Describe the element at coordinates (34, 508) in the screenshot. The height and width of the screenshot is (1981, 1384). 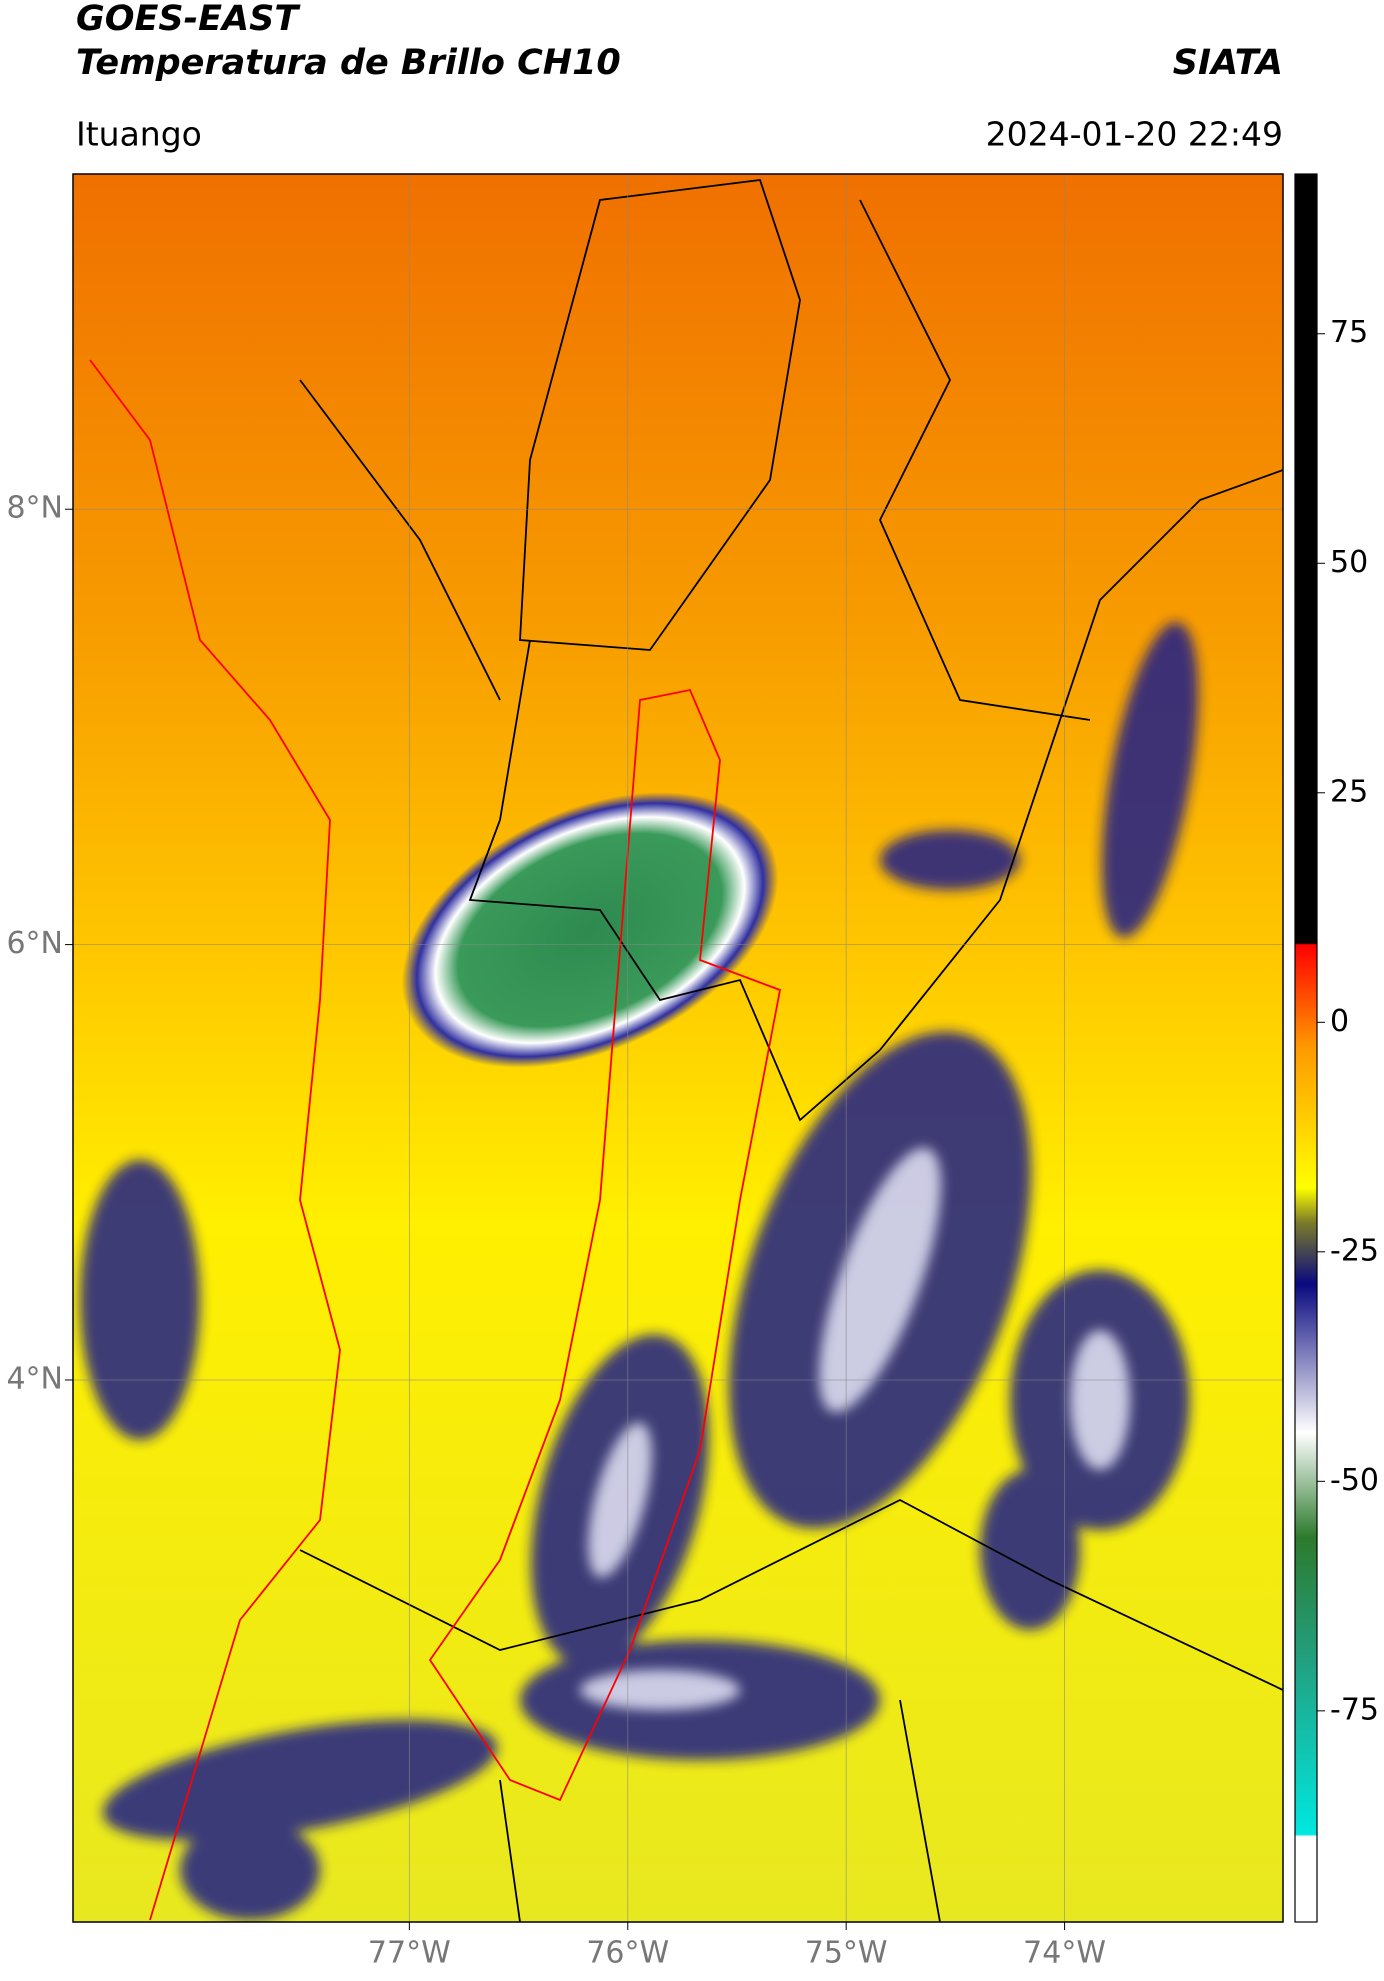
I see `lat-tick-label: 8°N` at that location.